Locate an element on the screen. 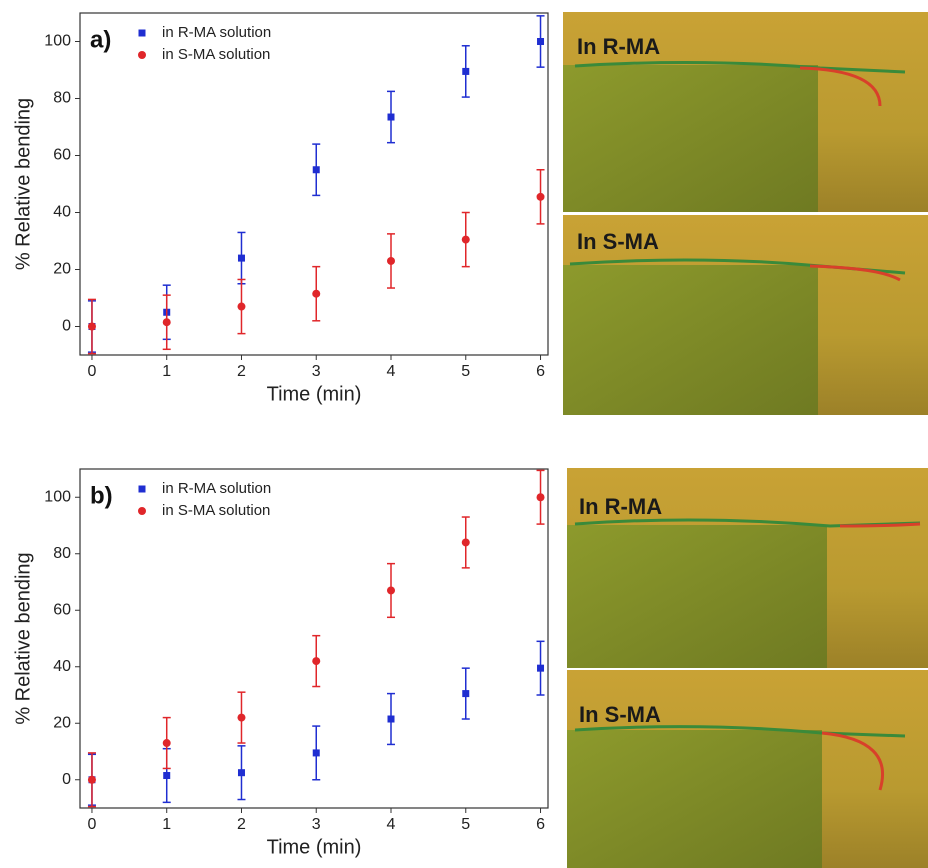  panel-label: b) is located at coordinates (101, 495).